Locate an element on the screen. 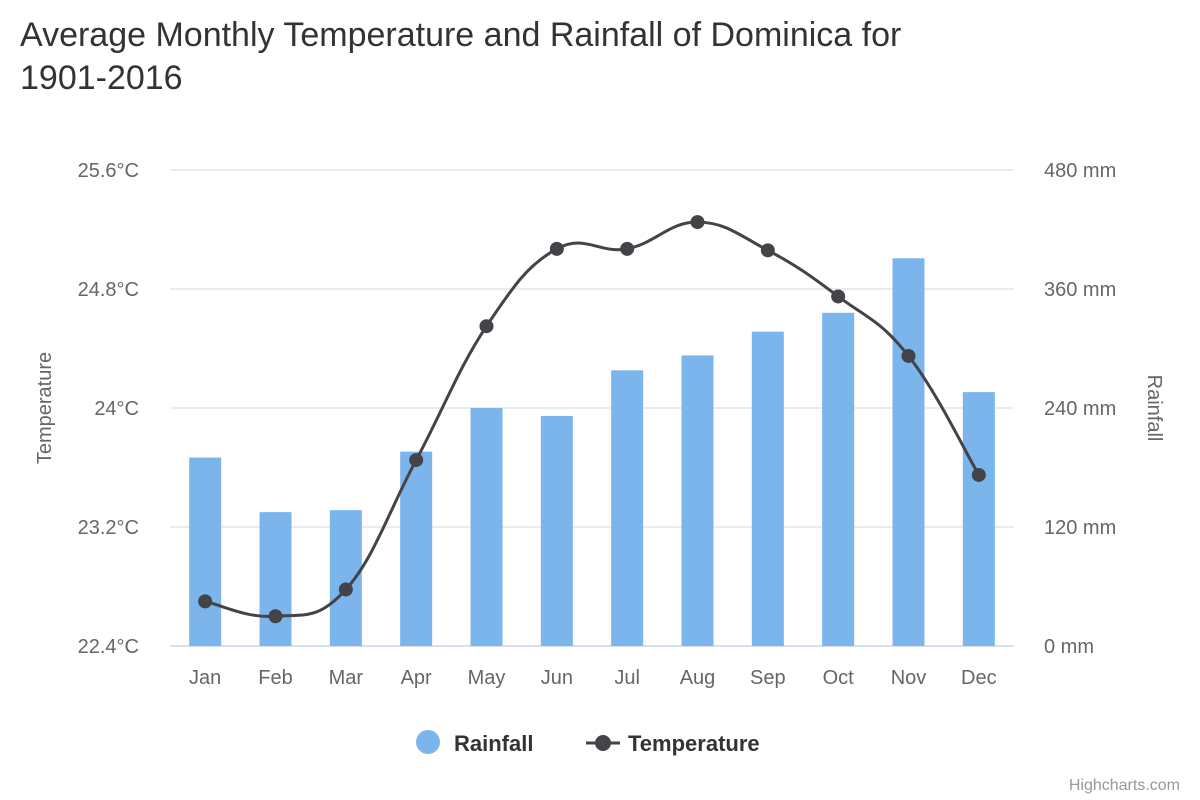 The height and width of the screenshot is (800, 1200). x-axis-tick-label: Aug is located at coordinates (698, 678).